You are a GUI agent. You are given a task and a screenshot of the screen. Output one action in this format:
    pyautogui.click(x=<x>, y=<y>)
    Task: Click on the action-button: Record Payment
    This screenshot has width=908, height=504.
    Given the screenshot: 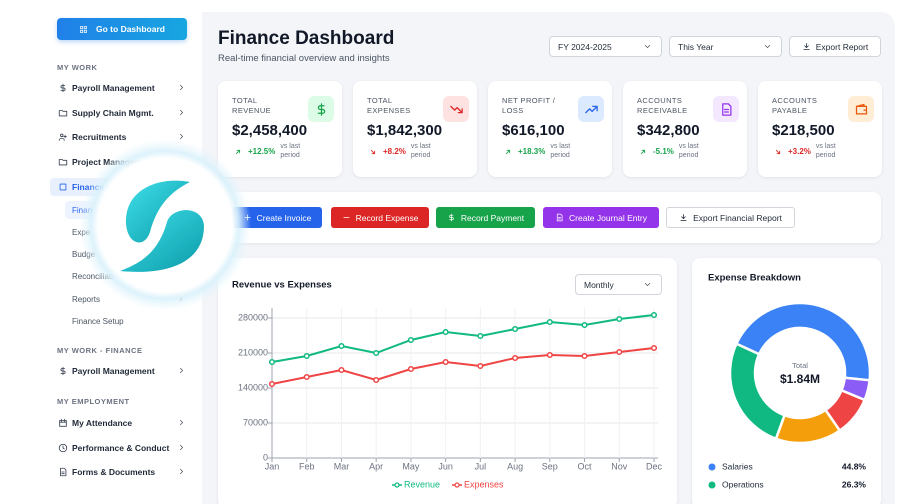 What is the action you would take?
    pyautogui.click(x=485, y=217)
    